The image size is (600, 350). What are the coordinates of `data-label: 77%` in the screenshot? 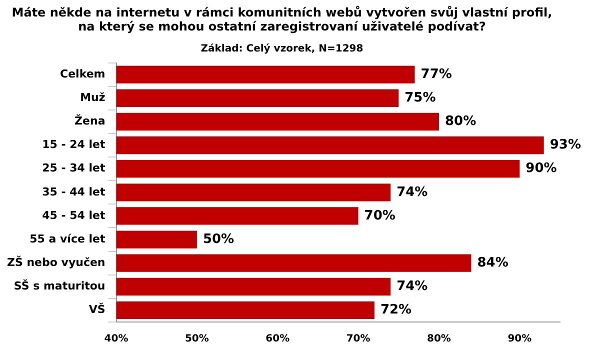 It's located at (436, 74).